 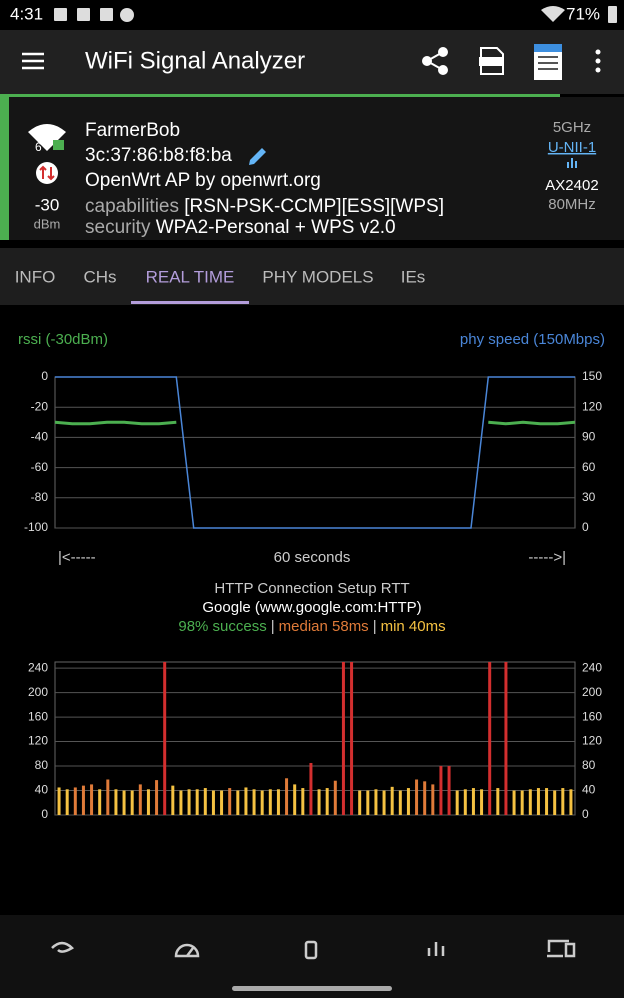 I want to click on menu-button, so click(x=33, y=61).